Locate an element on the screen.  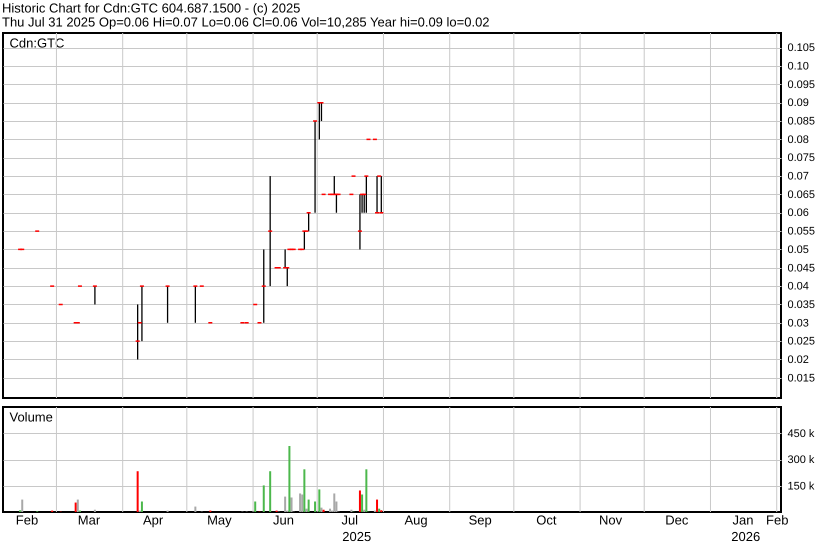
x-tick-label: Oct is located at coordinates (546, 520).